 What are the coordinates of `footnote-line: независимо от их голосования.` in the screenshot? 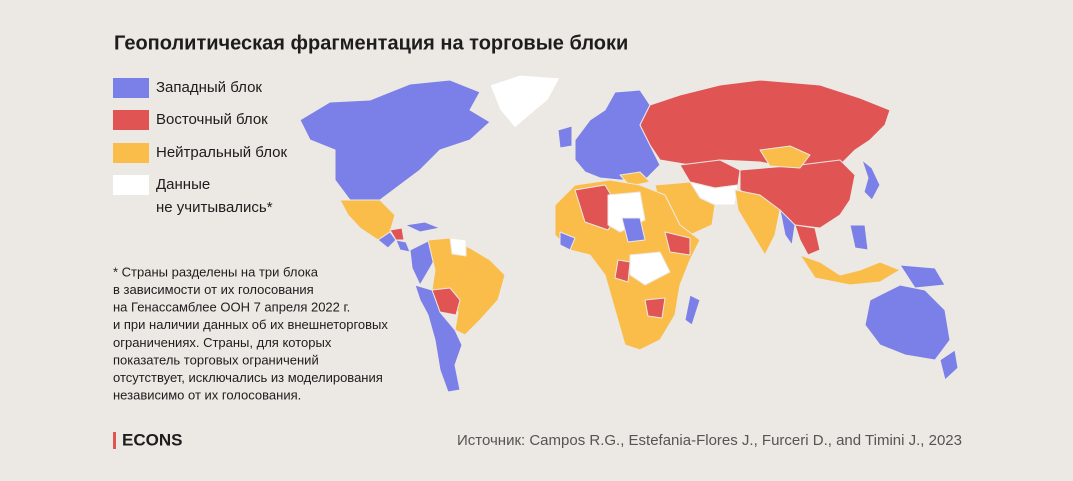 It's located at (207, 395).